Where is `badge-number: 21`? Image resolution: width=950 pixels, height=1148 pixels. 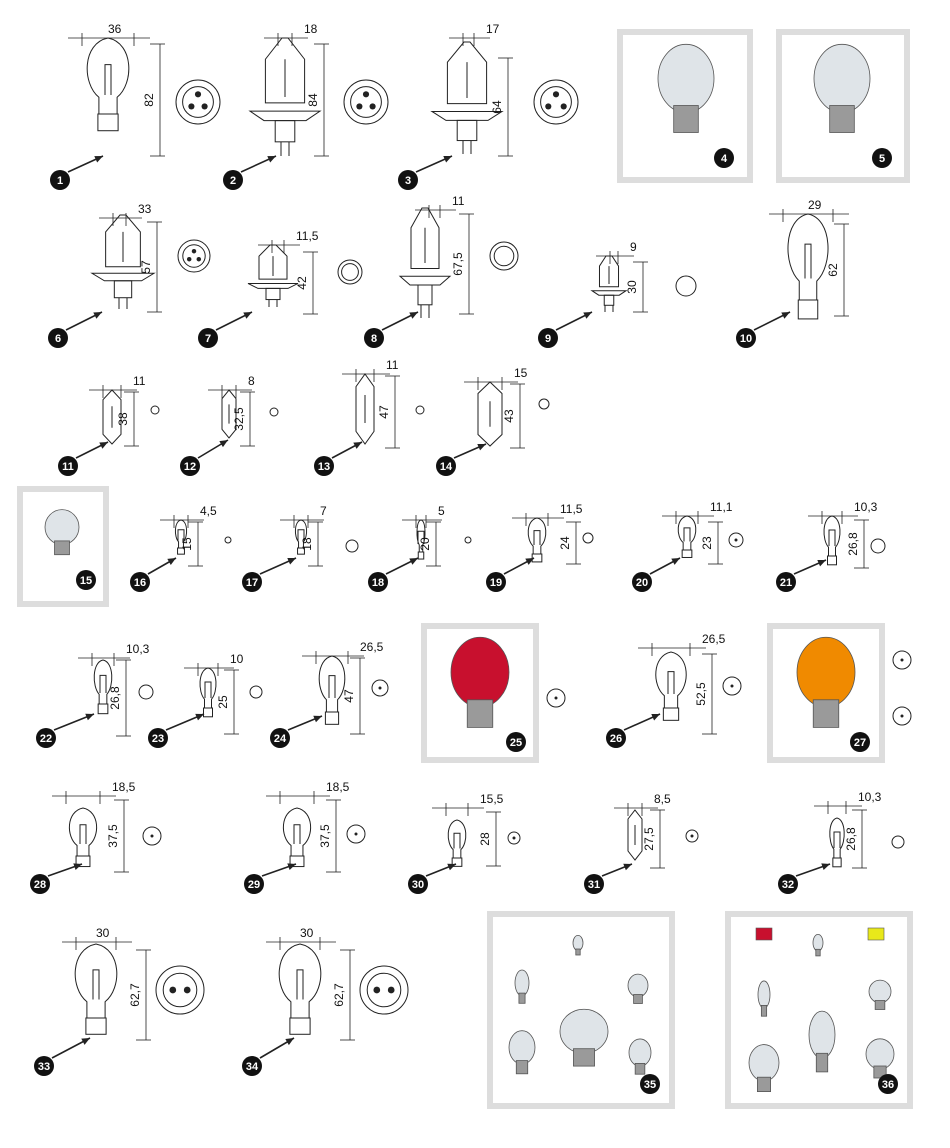
badge-number: 21 is located at coordinates (786, 583).